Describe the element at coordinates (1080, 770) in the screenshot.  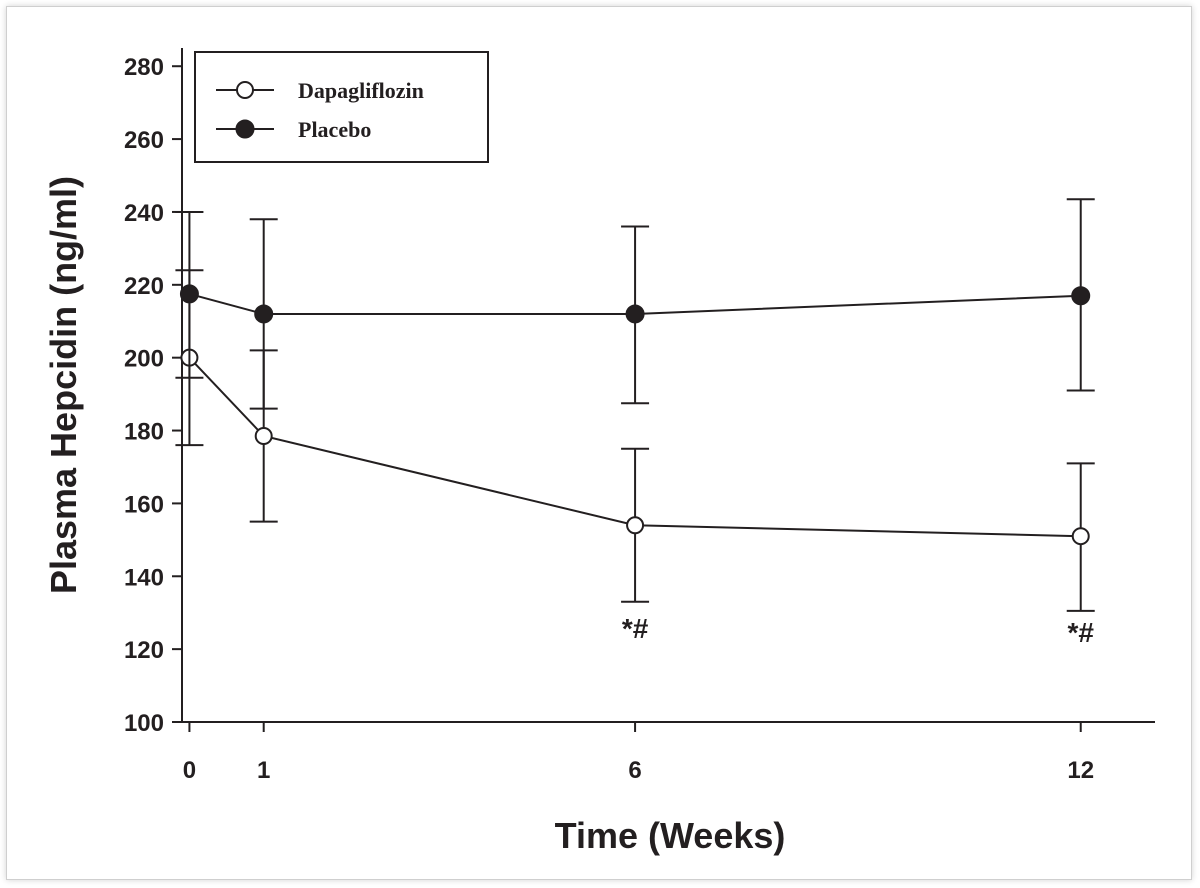
I see `x-tick-label: 12` at that location.